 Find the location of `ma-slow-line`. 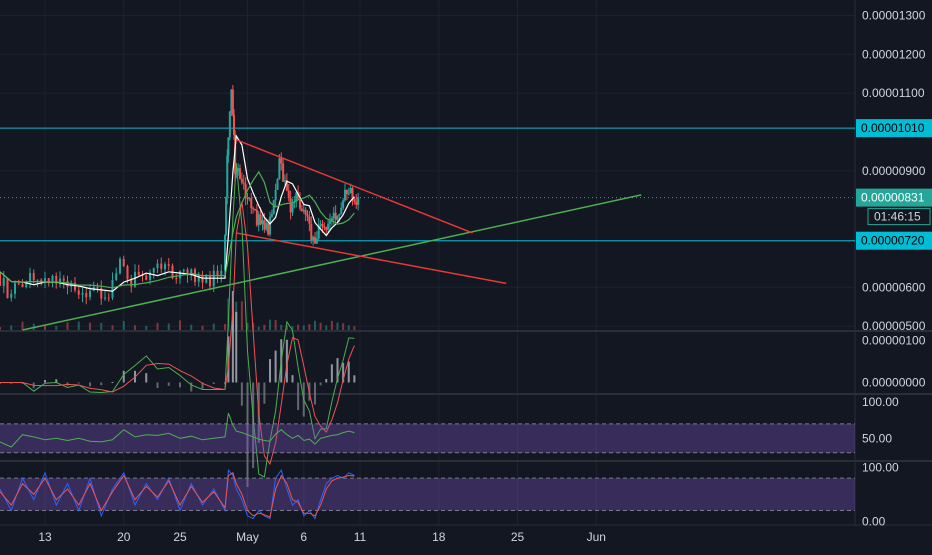

ma-slow-line is located at coordinates (177, 229).